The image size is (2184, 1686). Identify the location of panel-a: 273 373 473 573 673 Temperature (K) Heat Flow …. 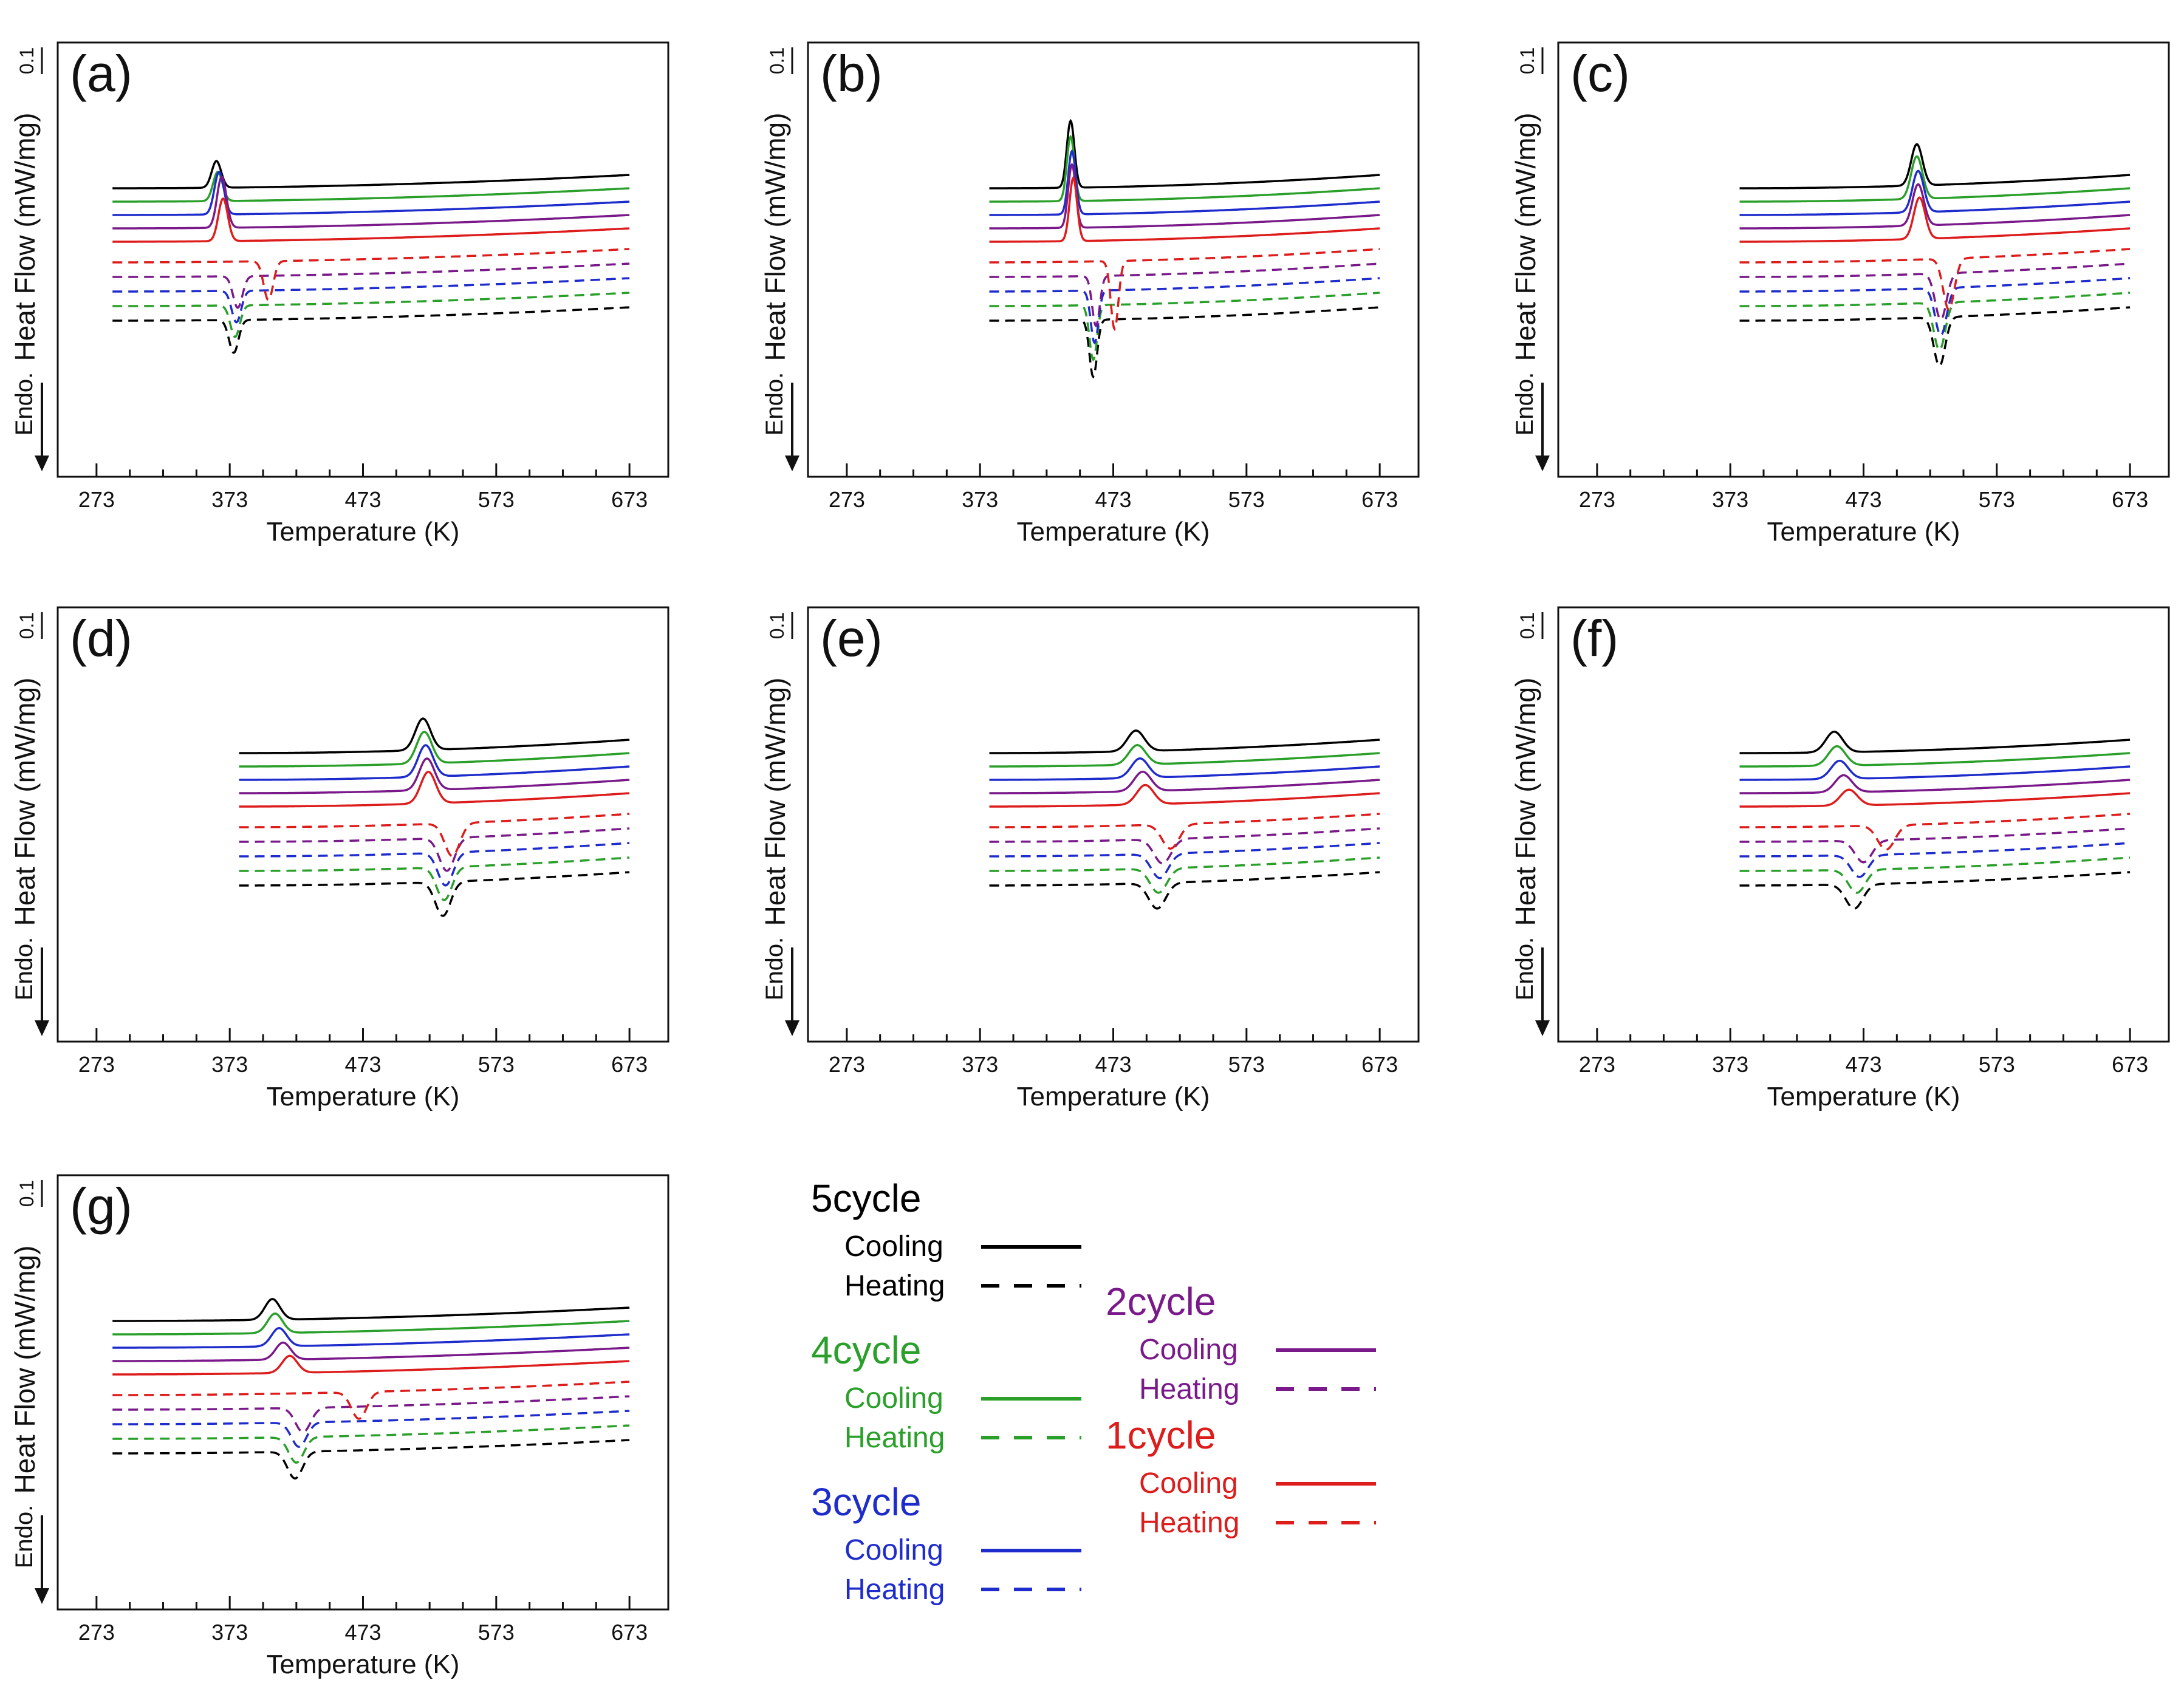
(339, 294).